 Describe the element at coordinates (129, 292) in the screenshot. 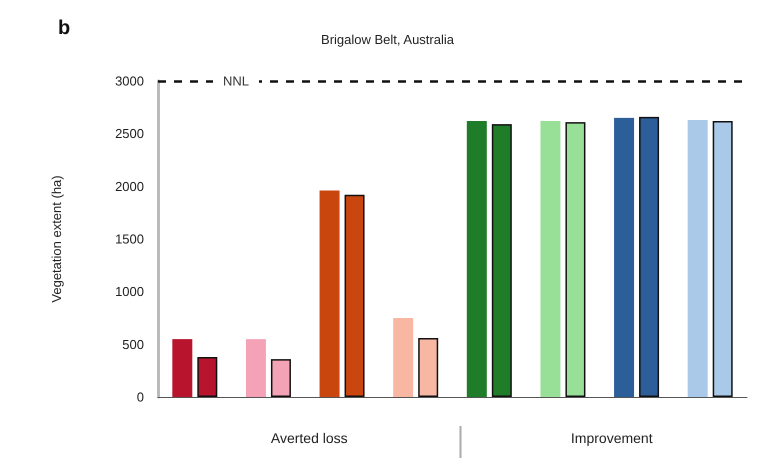

I see `y-tick-label: 1000` at that location.